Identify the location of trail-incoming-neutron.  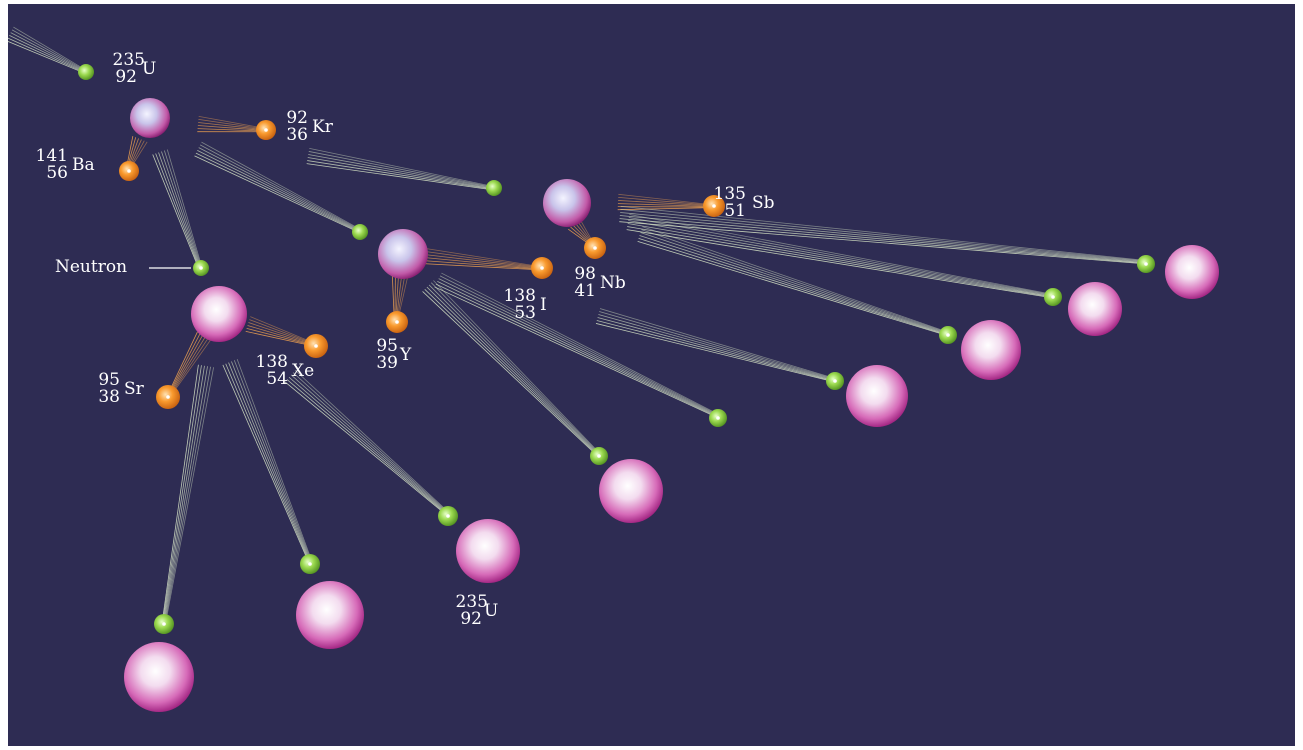
(46, 49).